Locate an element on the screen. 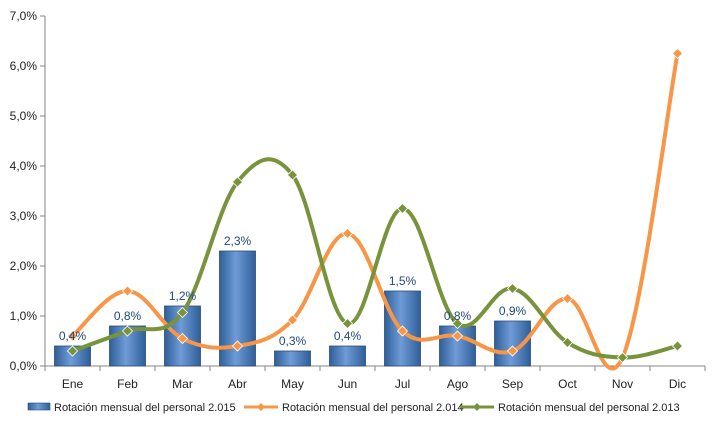 The image size is (713, 430). y-tick-label: 3,0% is located at coordinates (24, 216).